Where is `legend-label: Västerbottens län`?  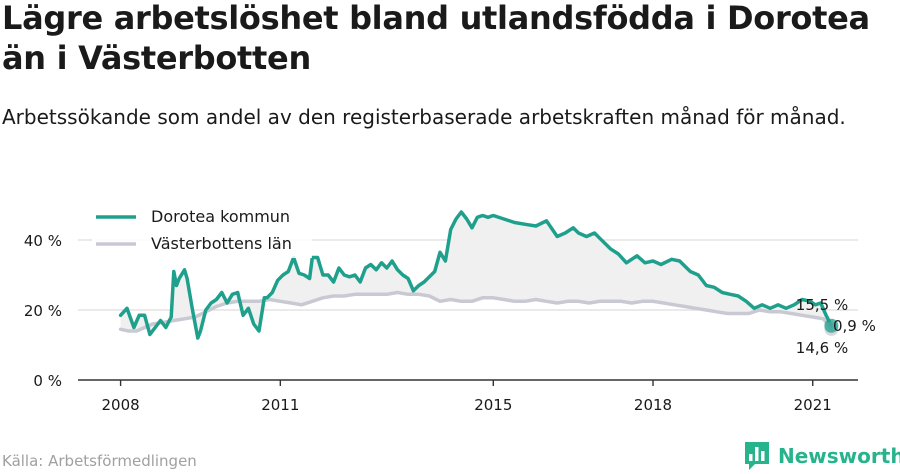
legend-label: Västerbottens län is located at coordinates (221, 243).